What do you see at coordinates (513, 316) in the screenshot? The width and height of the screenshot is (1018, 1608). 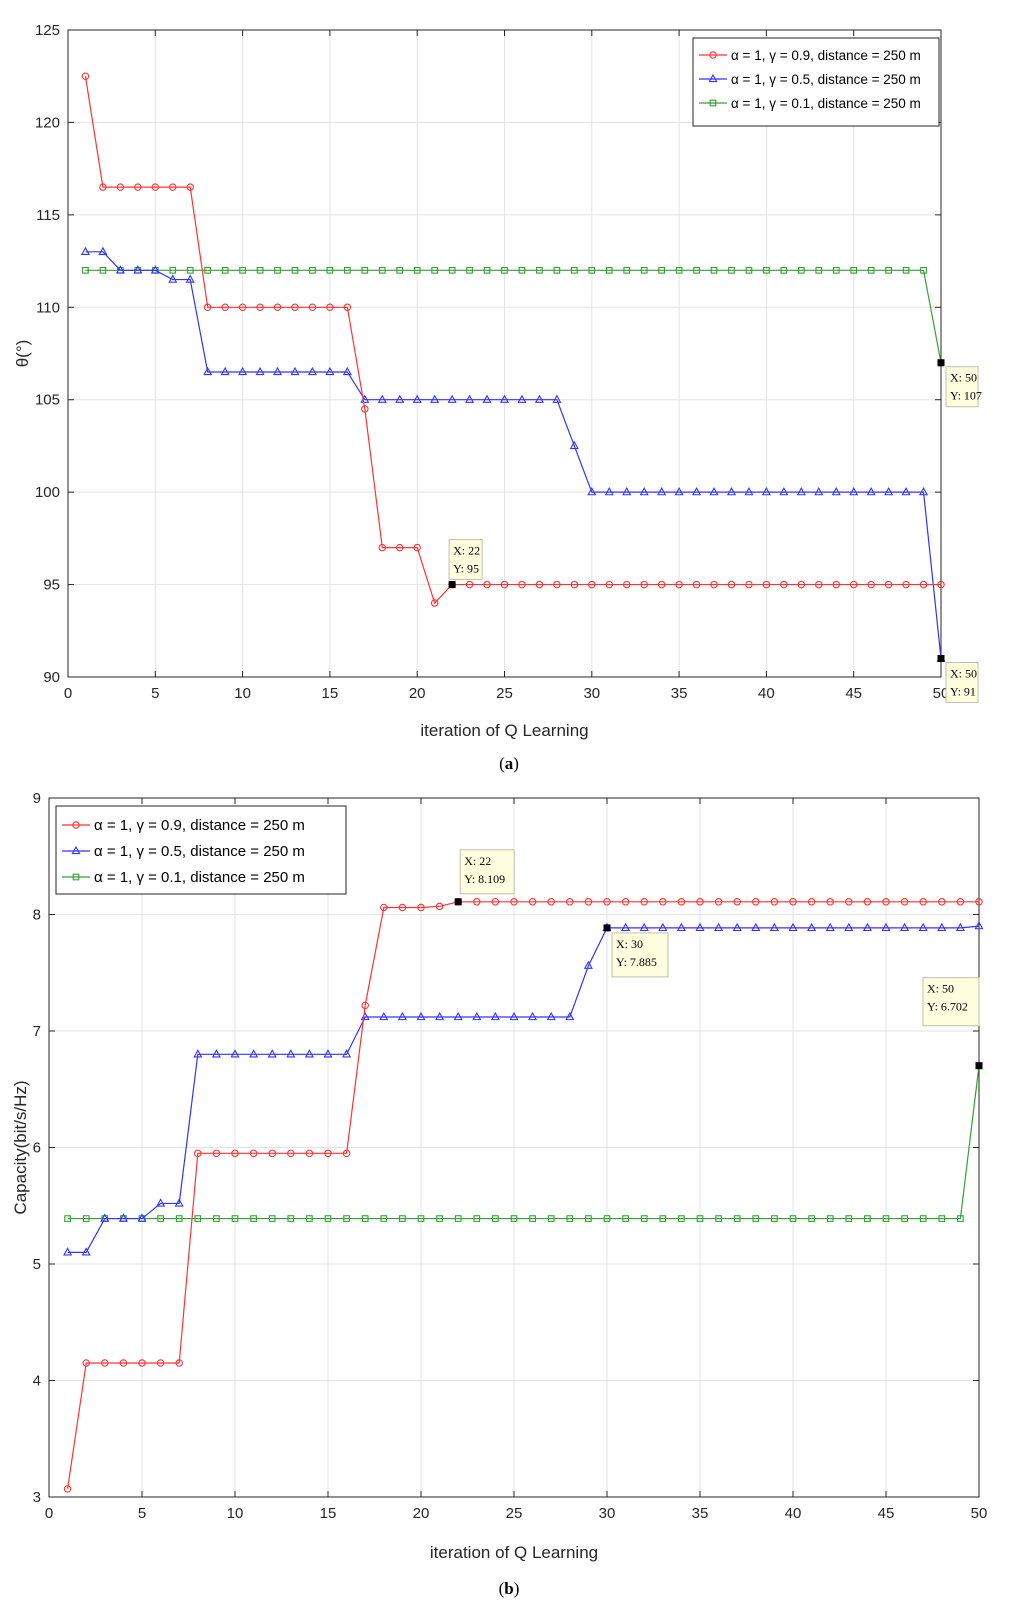 I see `series-green` at bounding box center [513, 316].